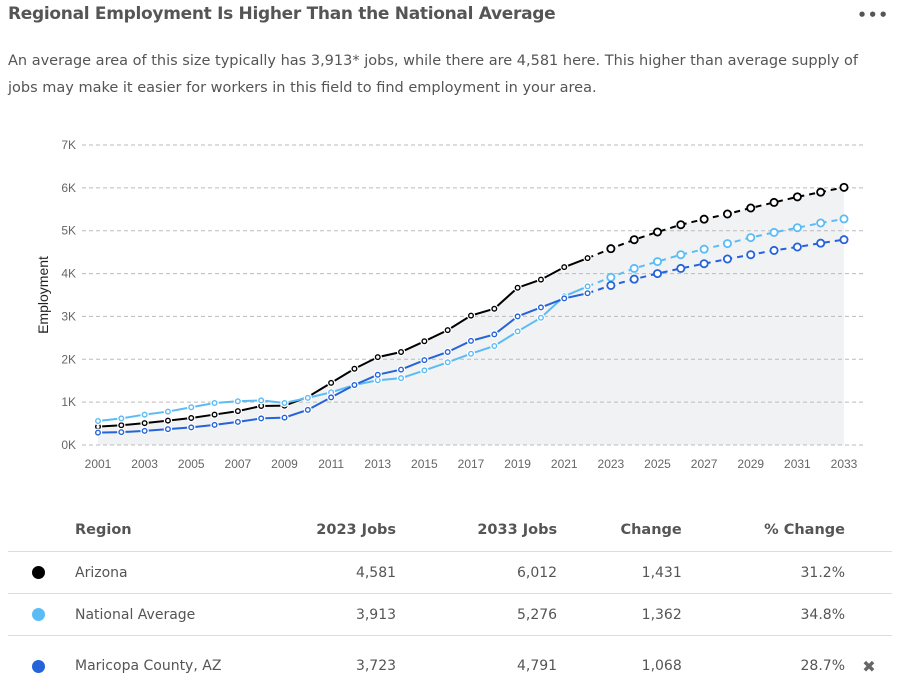  I want to click on x-tick-label: 2003, so click(144, 464).